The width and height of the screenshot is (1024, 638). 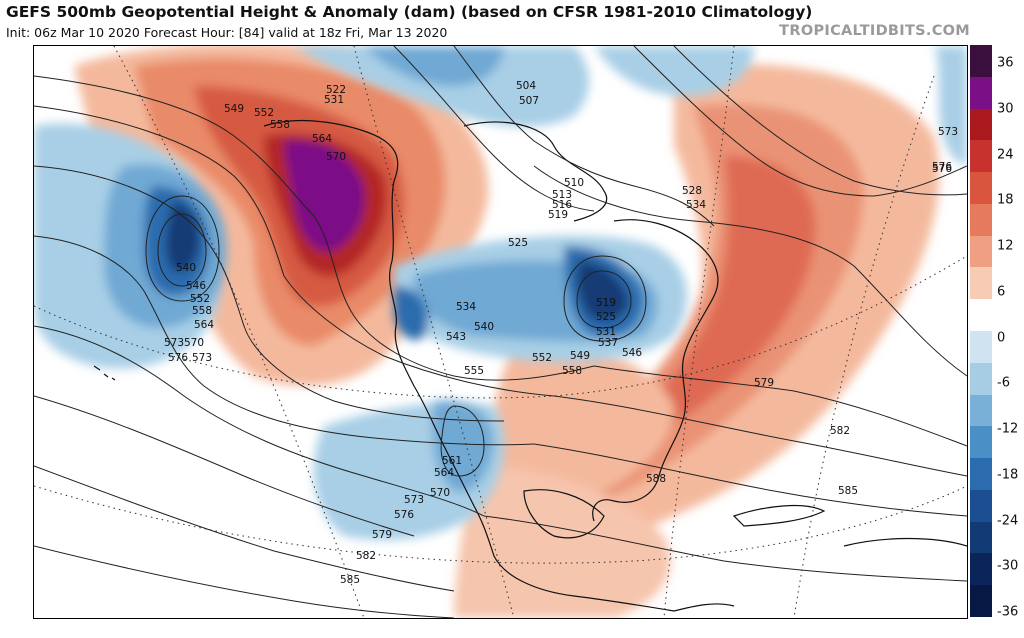 I want to click on colorbar-label: 36, so click(x=1005, y=63).